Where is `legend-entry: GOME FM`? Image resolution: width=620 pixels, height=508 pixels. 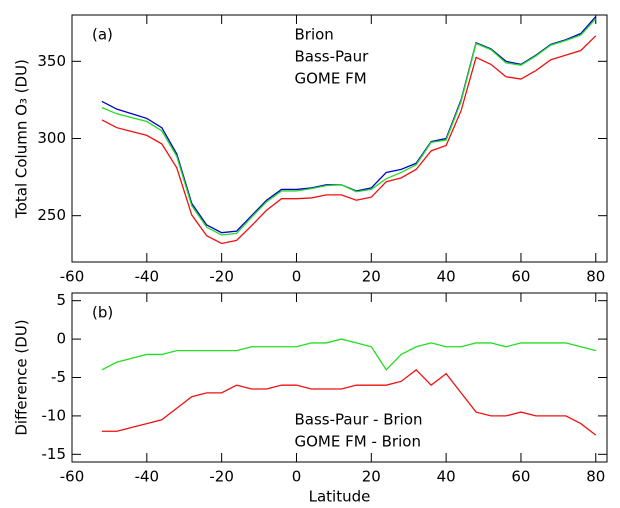
legend-entry: GOME FM is located at coordinates (331, 79).